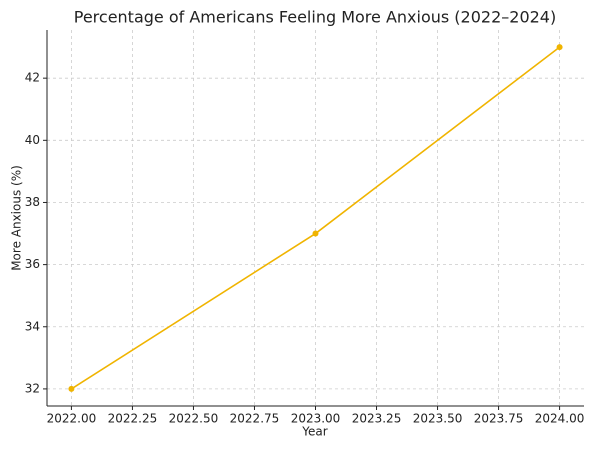  Describe the element at coordinates (72, 419) in the screenshot. I see `x-tick-label: 2022.00` at that location.